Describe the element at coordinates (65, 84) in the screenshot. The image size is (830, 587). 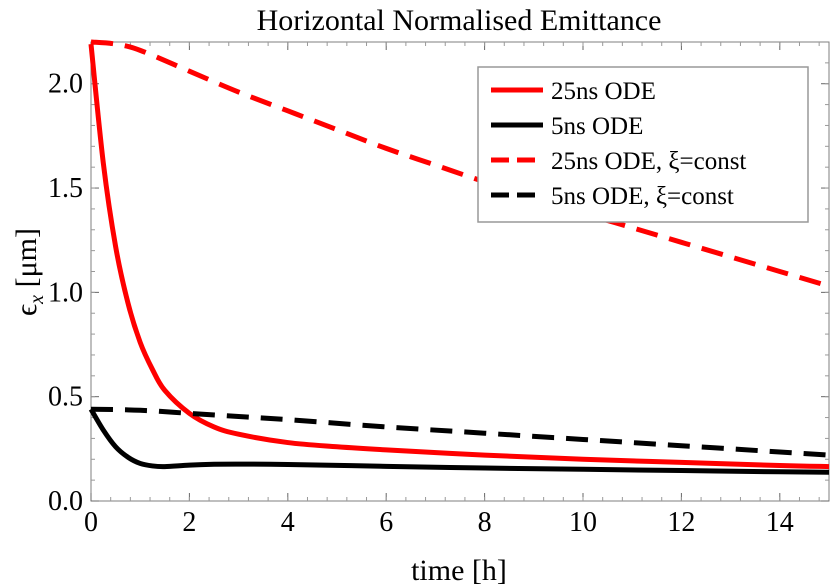
I see `y-tick-label: 2.0` at that location.